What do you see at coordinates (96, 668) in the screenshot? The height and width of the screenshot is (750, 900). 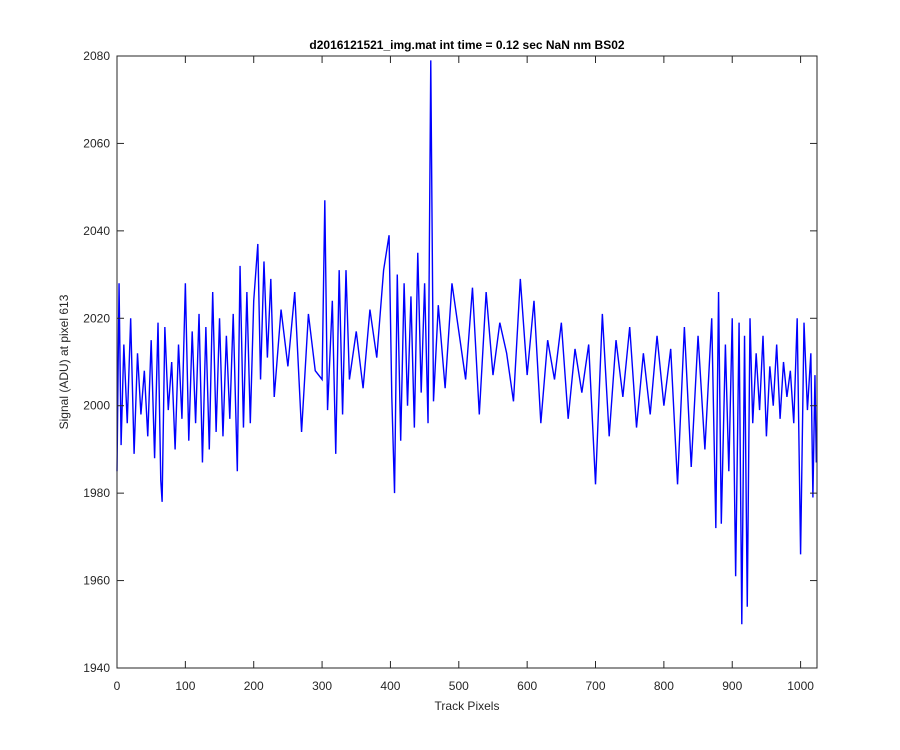 I see `y-tick-label: 1940` at bounding box center [96, 668].